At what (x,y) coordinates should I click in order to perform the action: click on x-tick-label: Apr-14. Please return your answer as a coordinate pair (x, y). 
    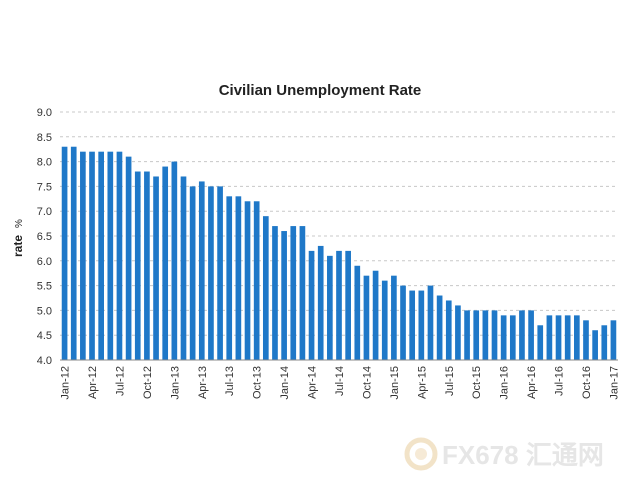
    Looking at the image, I should click on (313, 382).